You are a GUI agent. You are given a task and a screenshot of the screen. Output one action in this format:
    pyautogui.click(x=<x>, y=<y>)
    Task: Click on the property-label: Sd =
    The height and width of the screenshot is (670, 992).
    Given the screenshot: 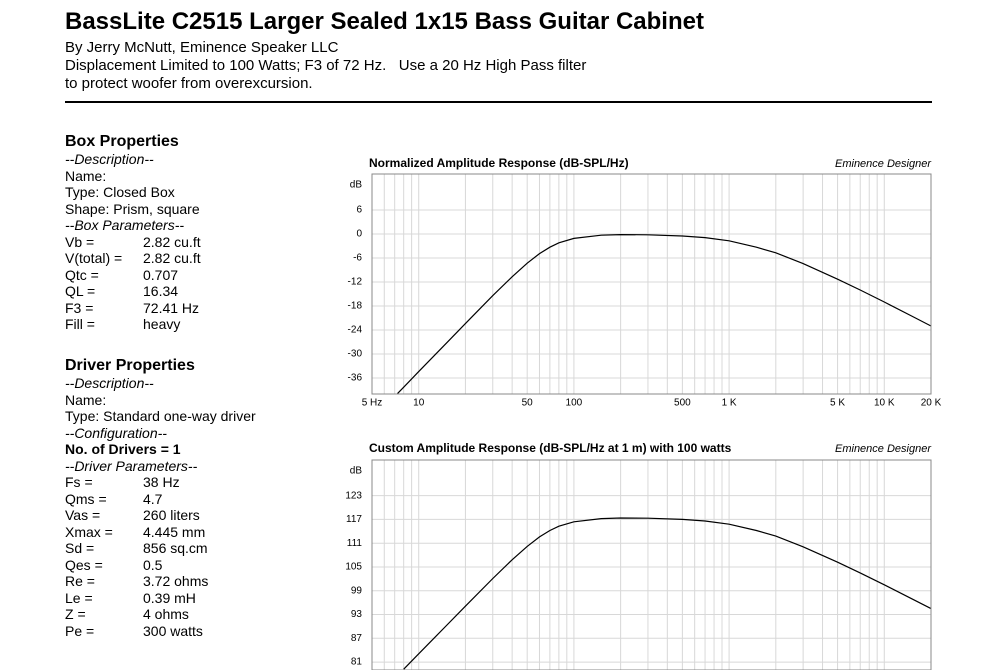 What is the action you would take?
    pyautogui.click(x=80, y=548)
    